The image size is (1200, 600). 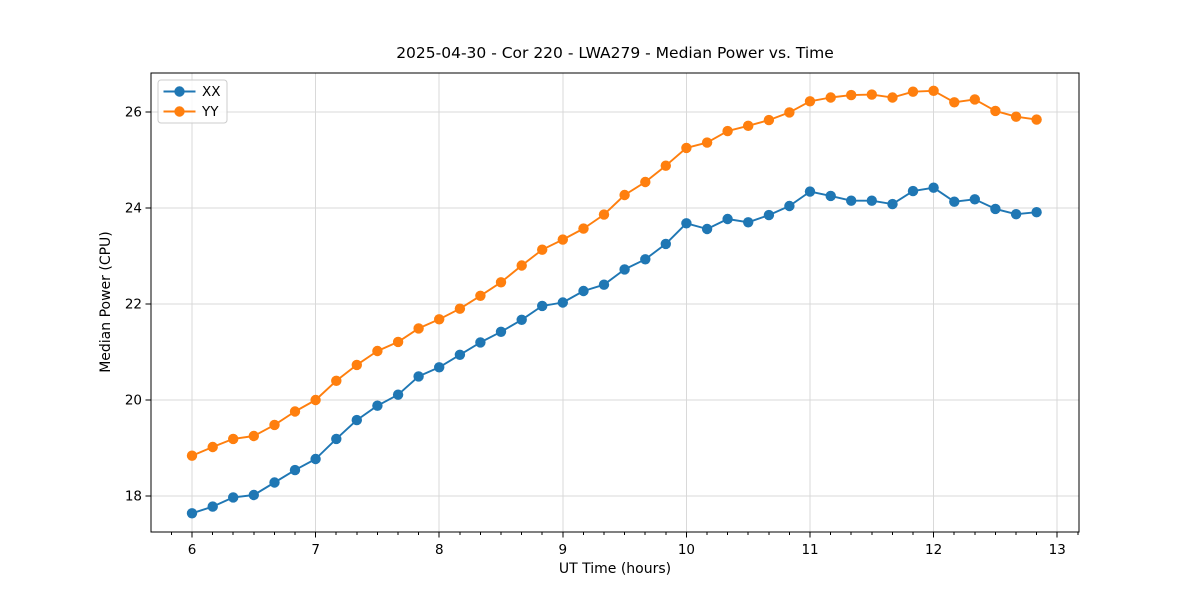 I want to click on x-tick-label: 11, so click(x=809, y=550).